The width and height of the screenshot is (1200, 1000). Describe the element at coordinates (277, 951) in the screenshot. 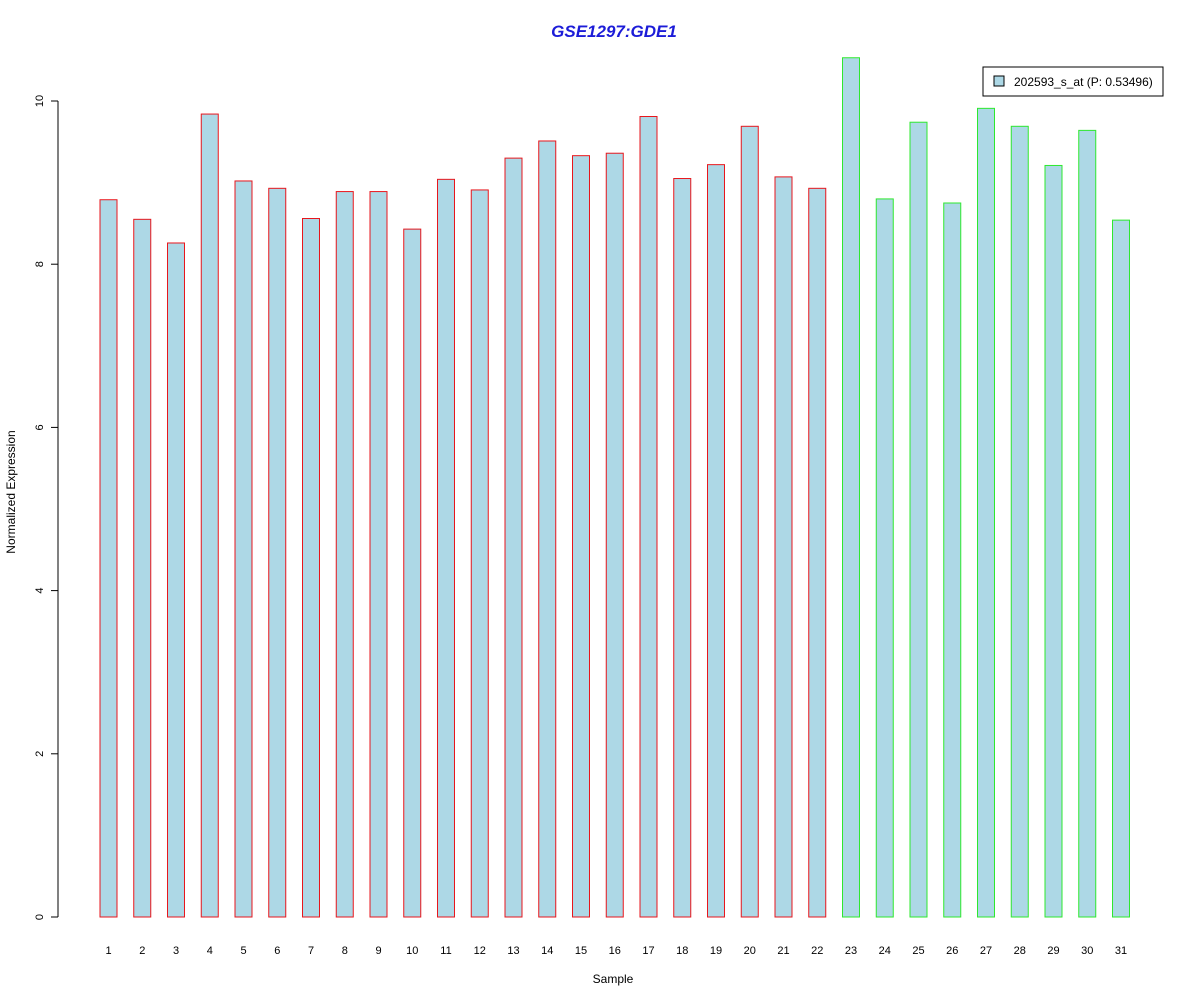

I see `x-tick-label: 6` at that location.